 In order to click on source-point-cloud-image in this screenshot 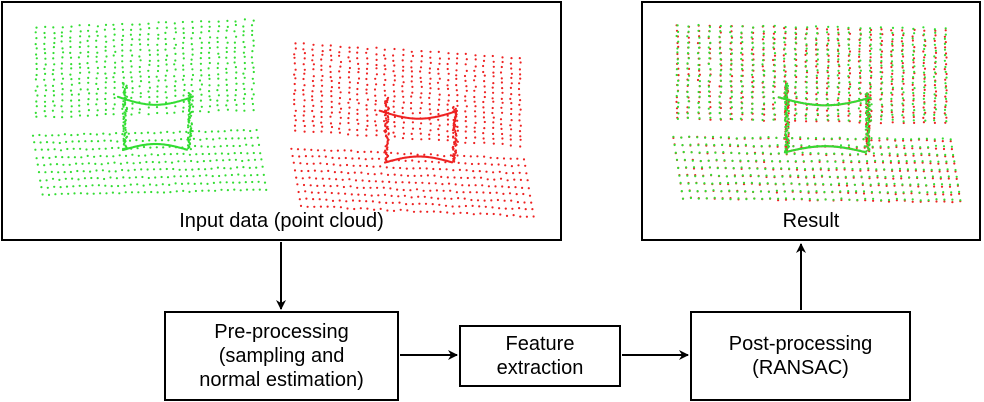, I will do `click(149, 107)`.